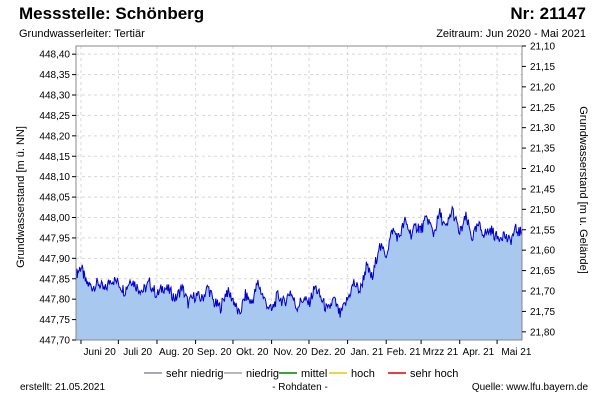 This screenshot has height=400, width=600. What do you see at coordinates (548, 13) in the screenshot?
I see `station-number: Nr: 21147` at bounding box center [548, 13].